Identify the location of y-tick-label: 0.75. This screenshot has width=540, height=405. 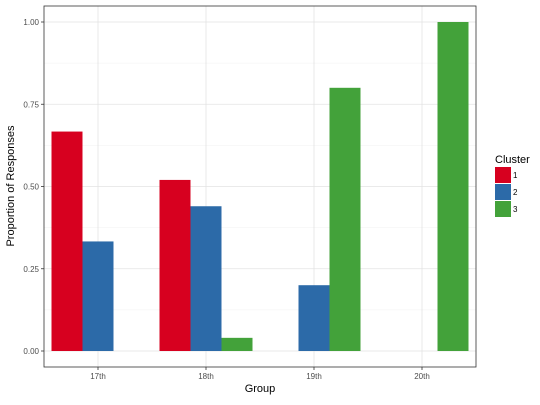
(31, 104).